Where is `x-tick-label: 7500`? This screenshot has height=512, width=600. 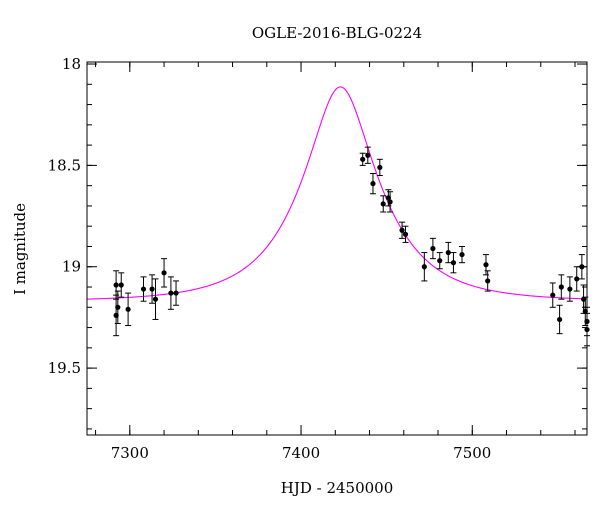
x-tick-label: 7500 is located at coordinates (472, 453).